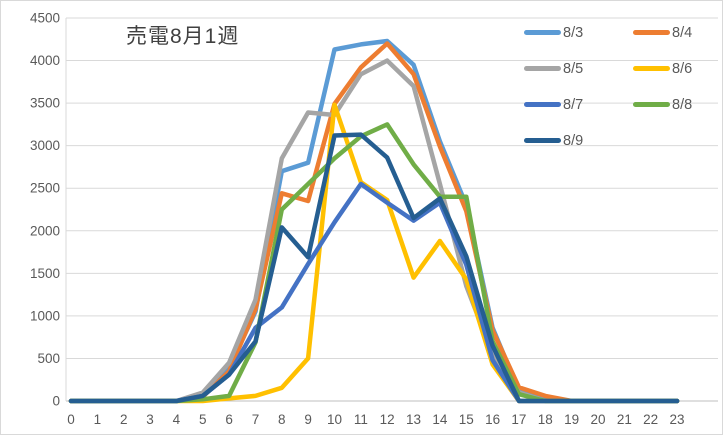 This screenshot has height=435, width=723. Describe the element at coordinates (71, 419) in the screenshot. I see `x-tick-label: 0` at that location.